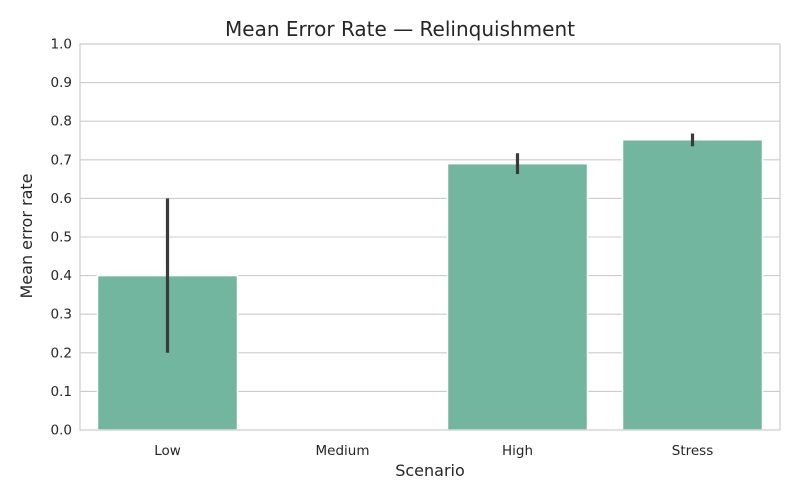  I want to click on bar-high, so click(517, 296).